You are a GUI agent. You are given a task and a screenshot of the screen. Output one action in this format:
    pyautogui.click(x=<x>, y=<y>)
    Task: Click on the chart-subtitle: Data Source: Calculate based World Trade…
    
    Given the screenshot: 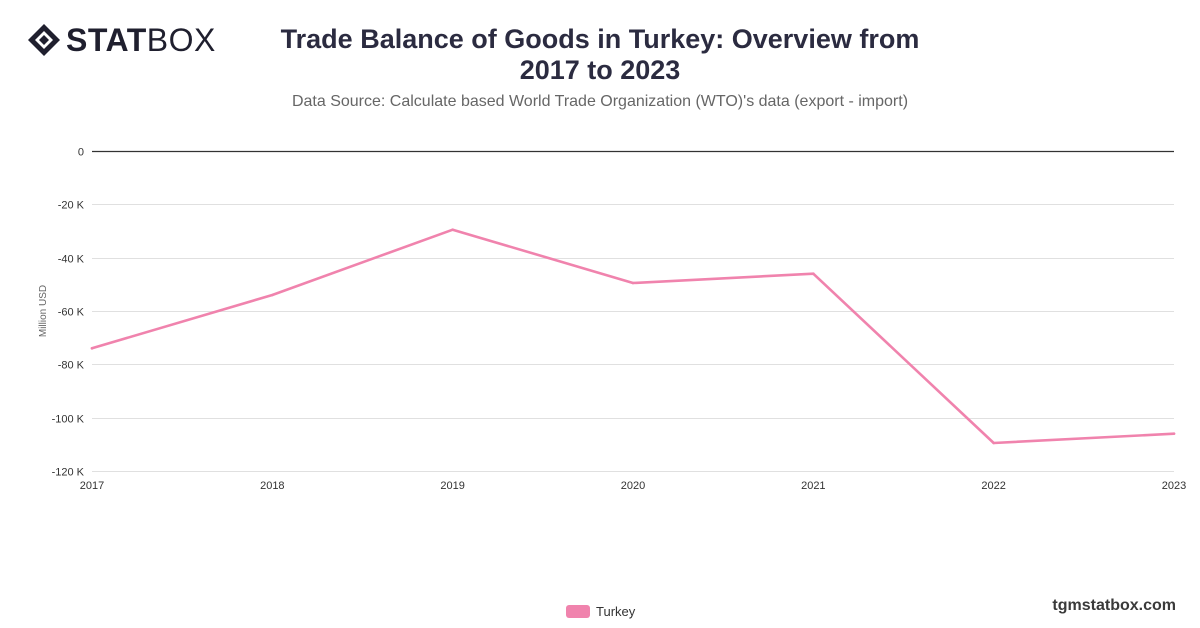 What is the action you would take?
    pyautogui.click(x=600, y=101)
    